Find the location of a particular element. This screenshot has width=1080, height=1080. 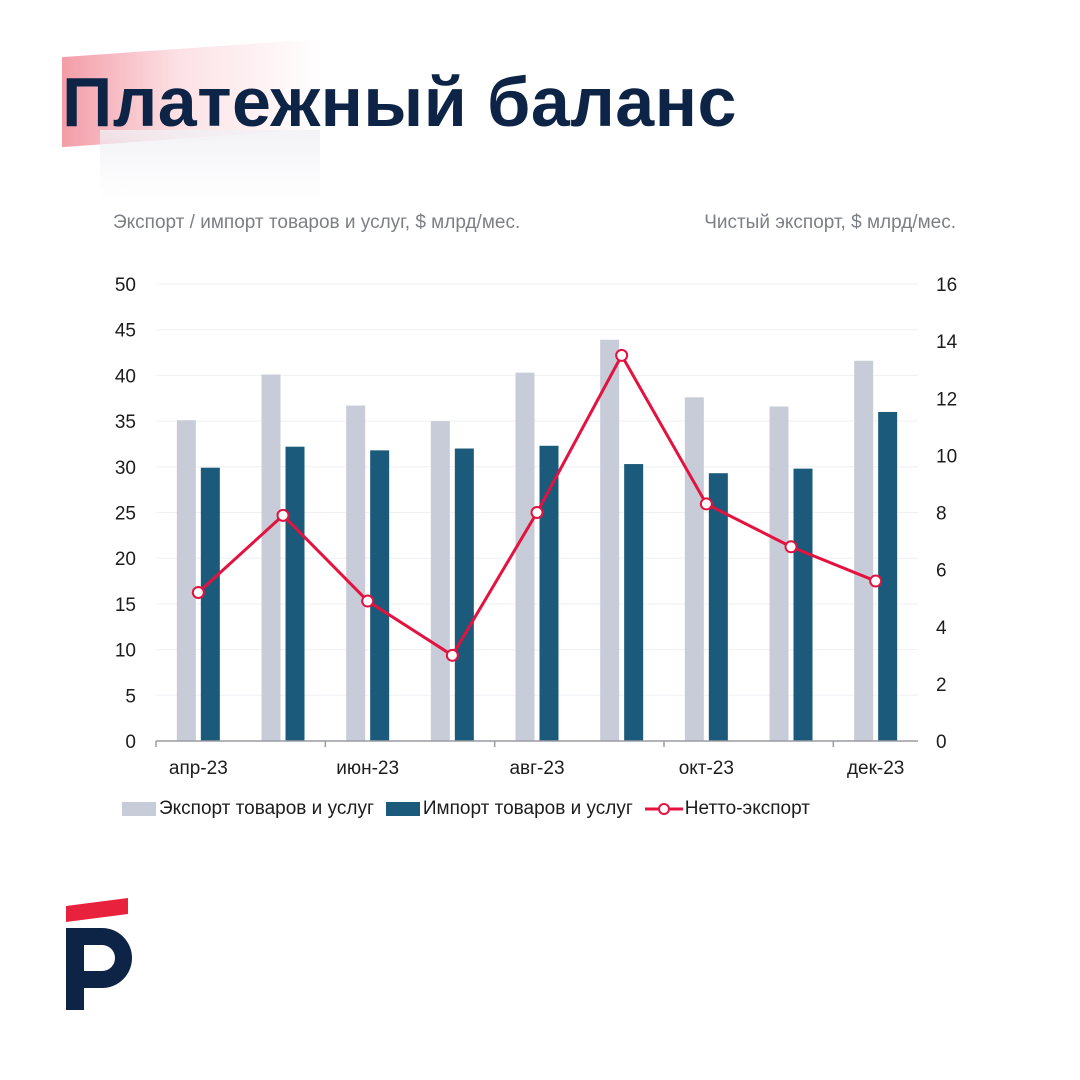

y-right-tick-label: 8 is located at coordinates (941, 514).